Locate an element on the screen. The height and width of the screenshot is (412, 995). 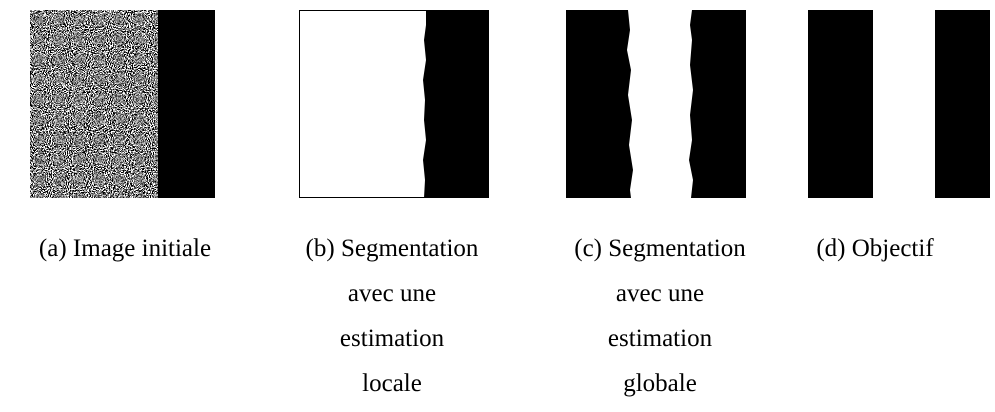
noise-sparse is located at coordinates (186, 104).